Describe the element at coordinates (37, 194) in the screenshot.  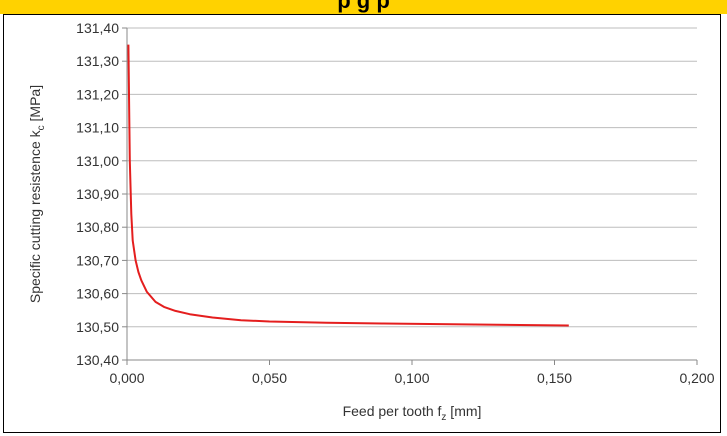
I see `y-axis-title: Specific cutting resistence kc [MPa]` at that location.